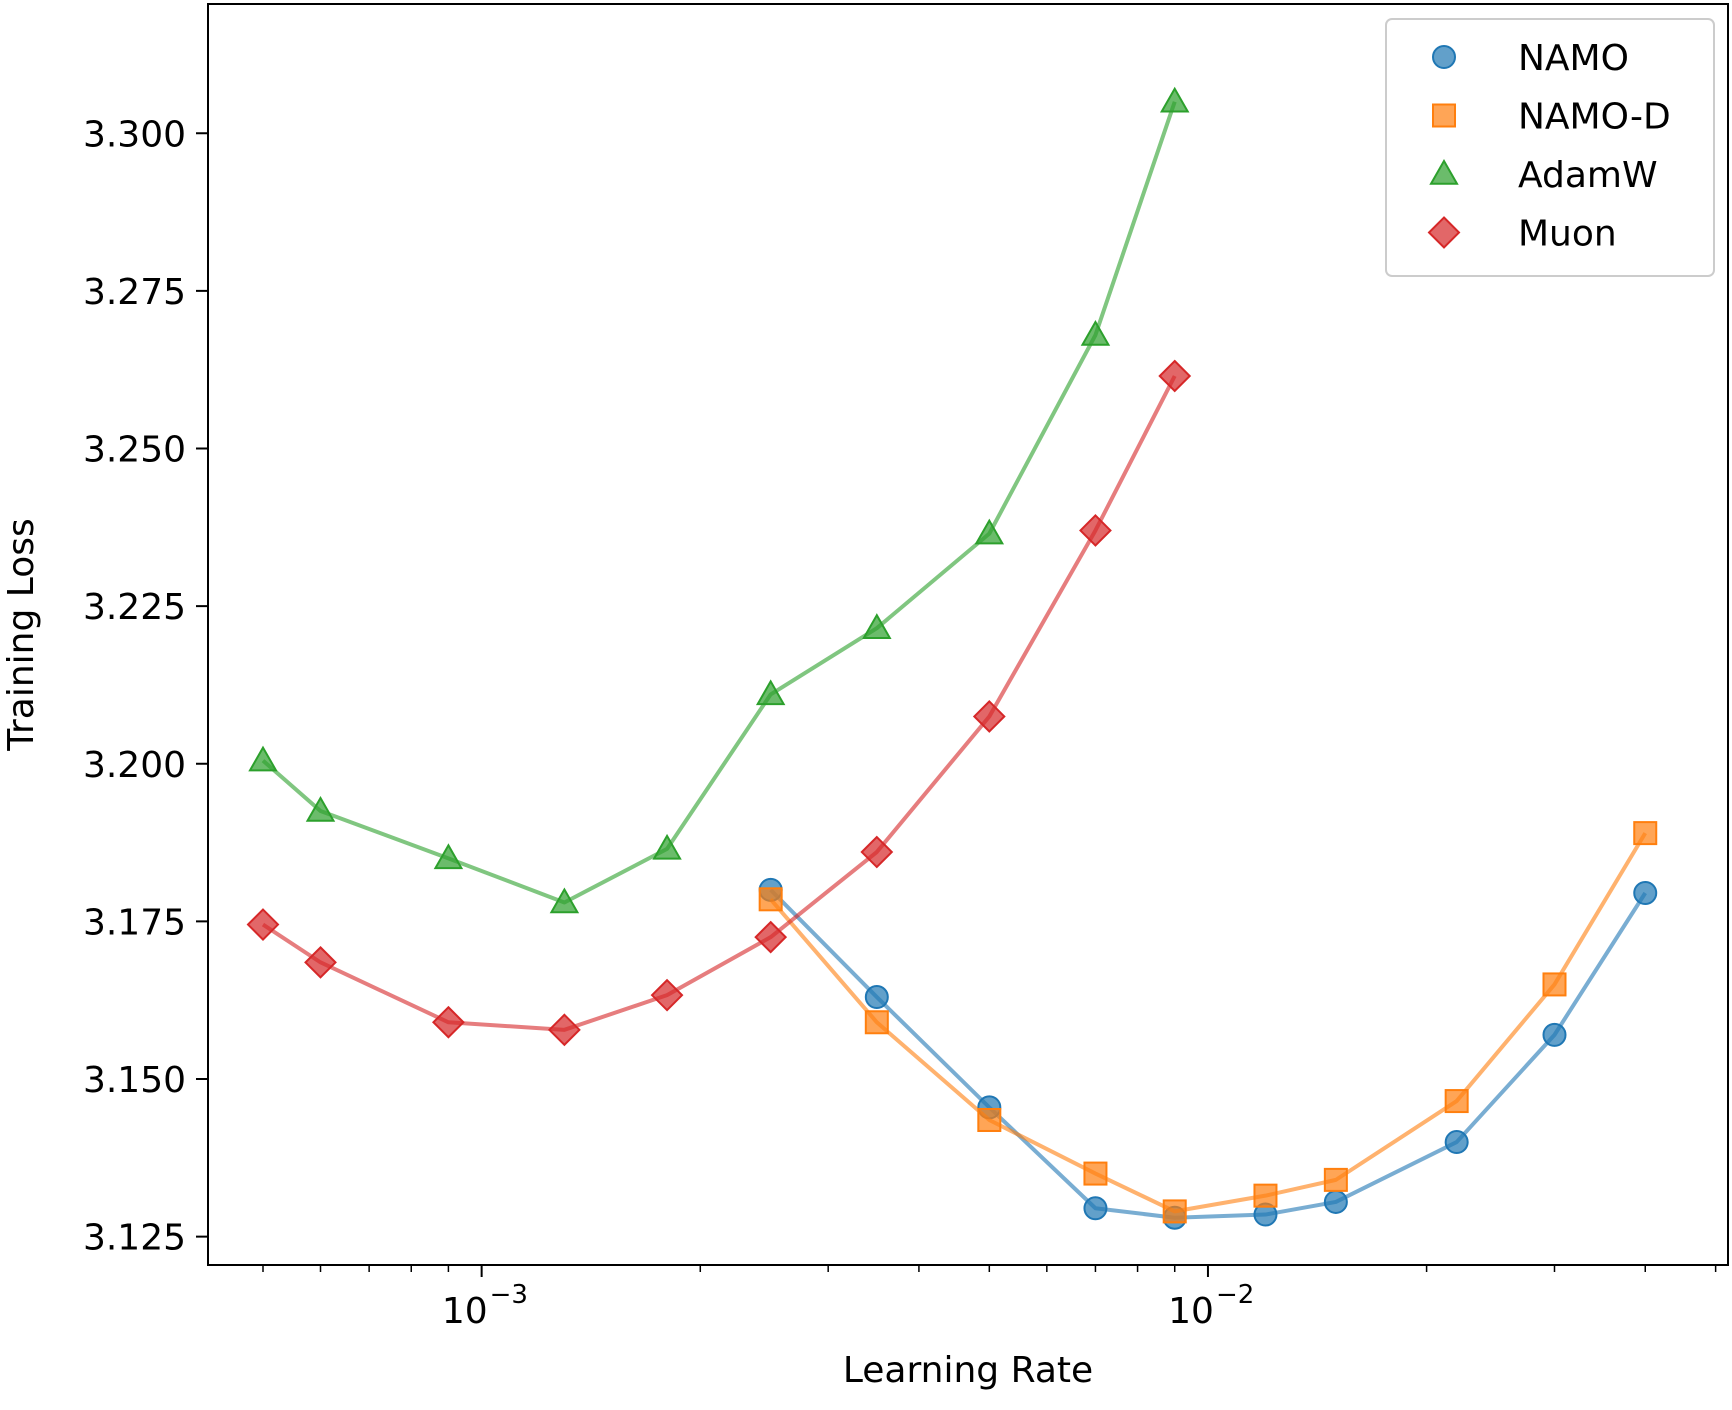 The height and width of the screenshot is (1410, 1732). What do you see at coordinates (134, 292) in the screenshot?
I see `y-tick-label: 3.275` at bounding box center [134, 292].